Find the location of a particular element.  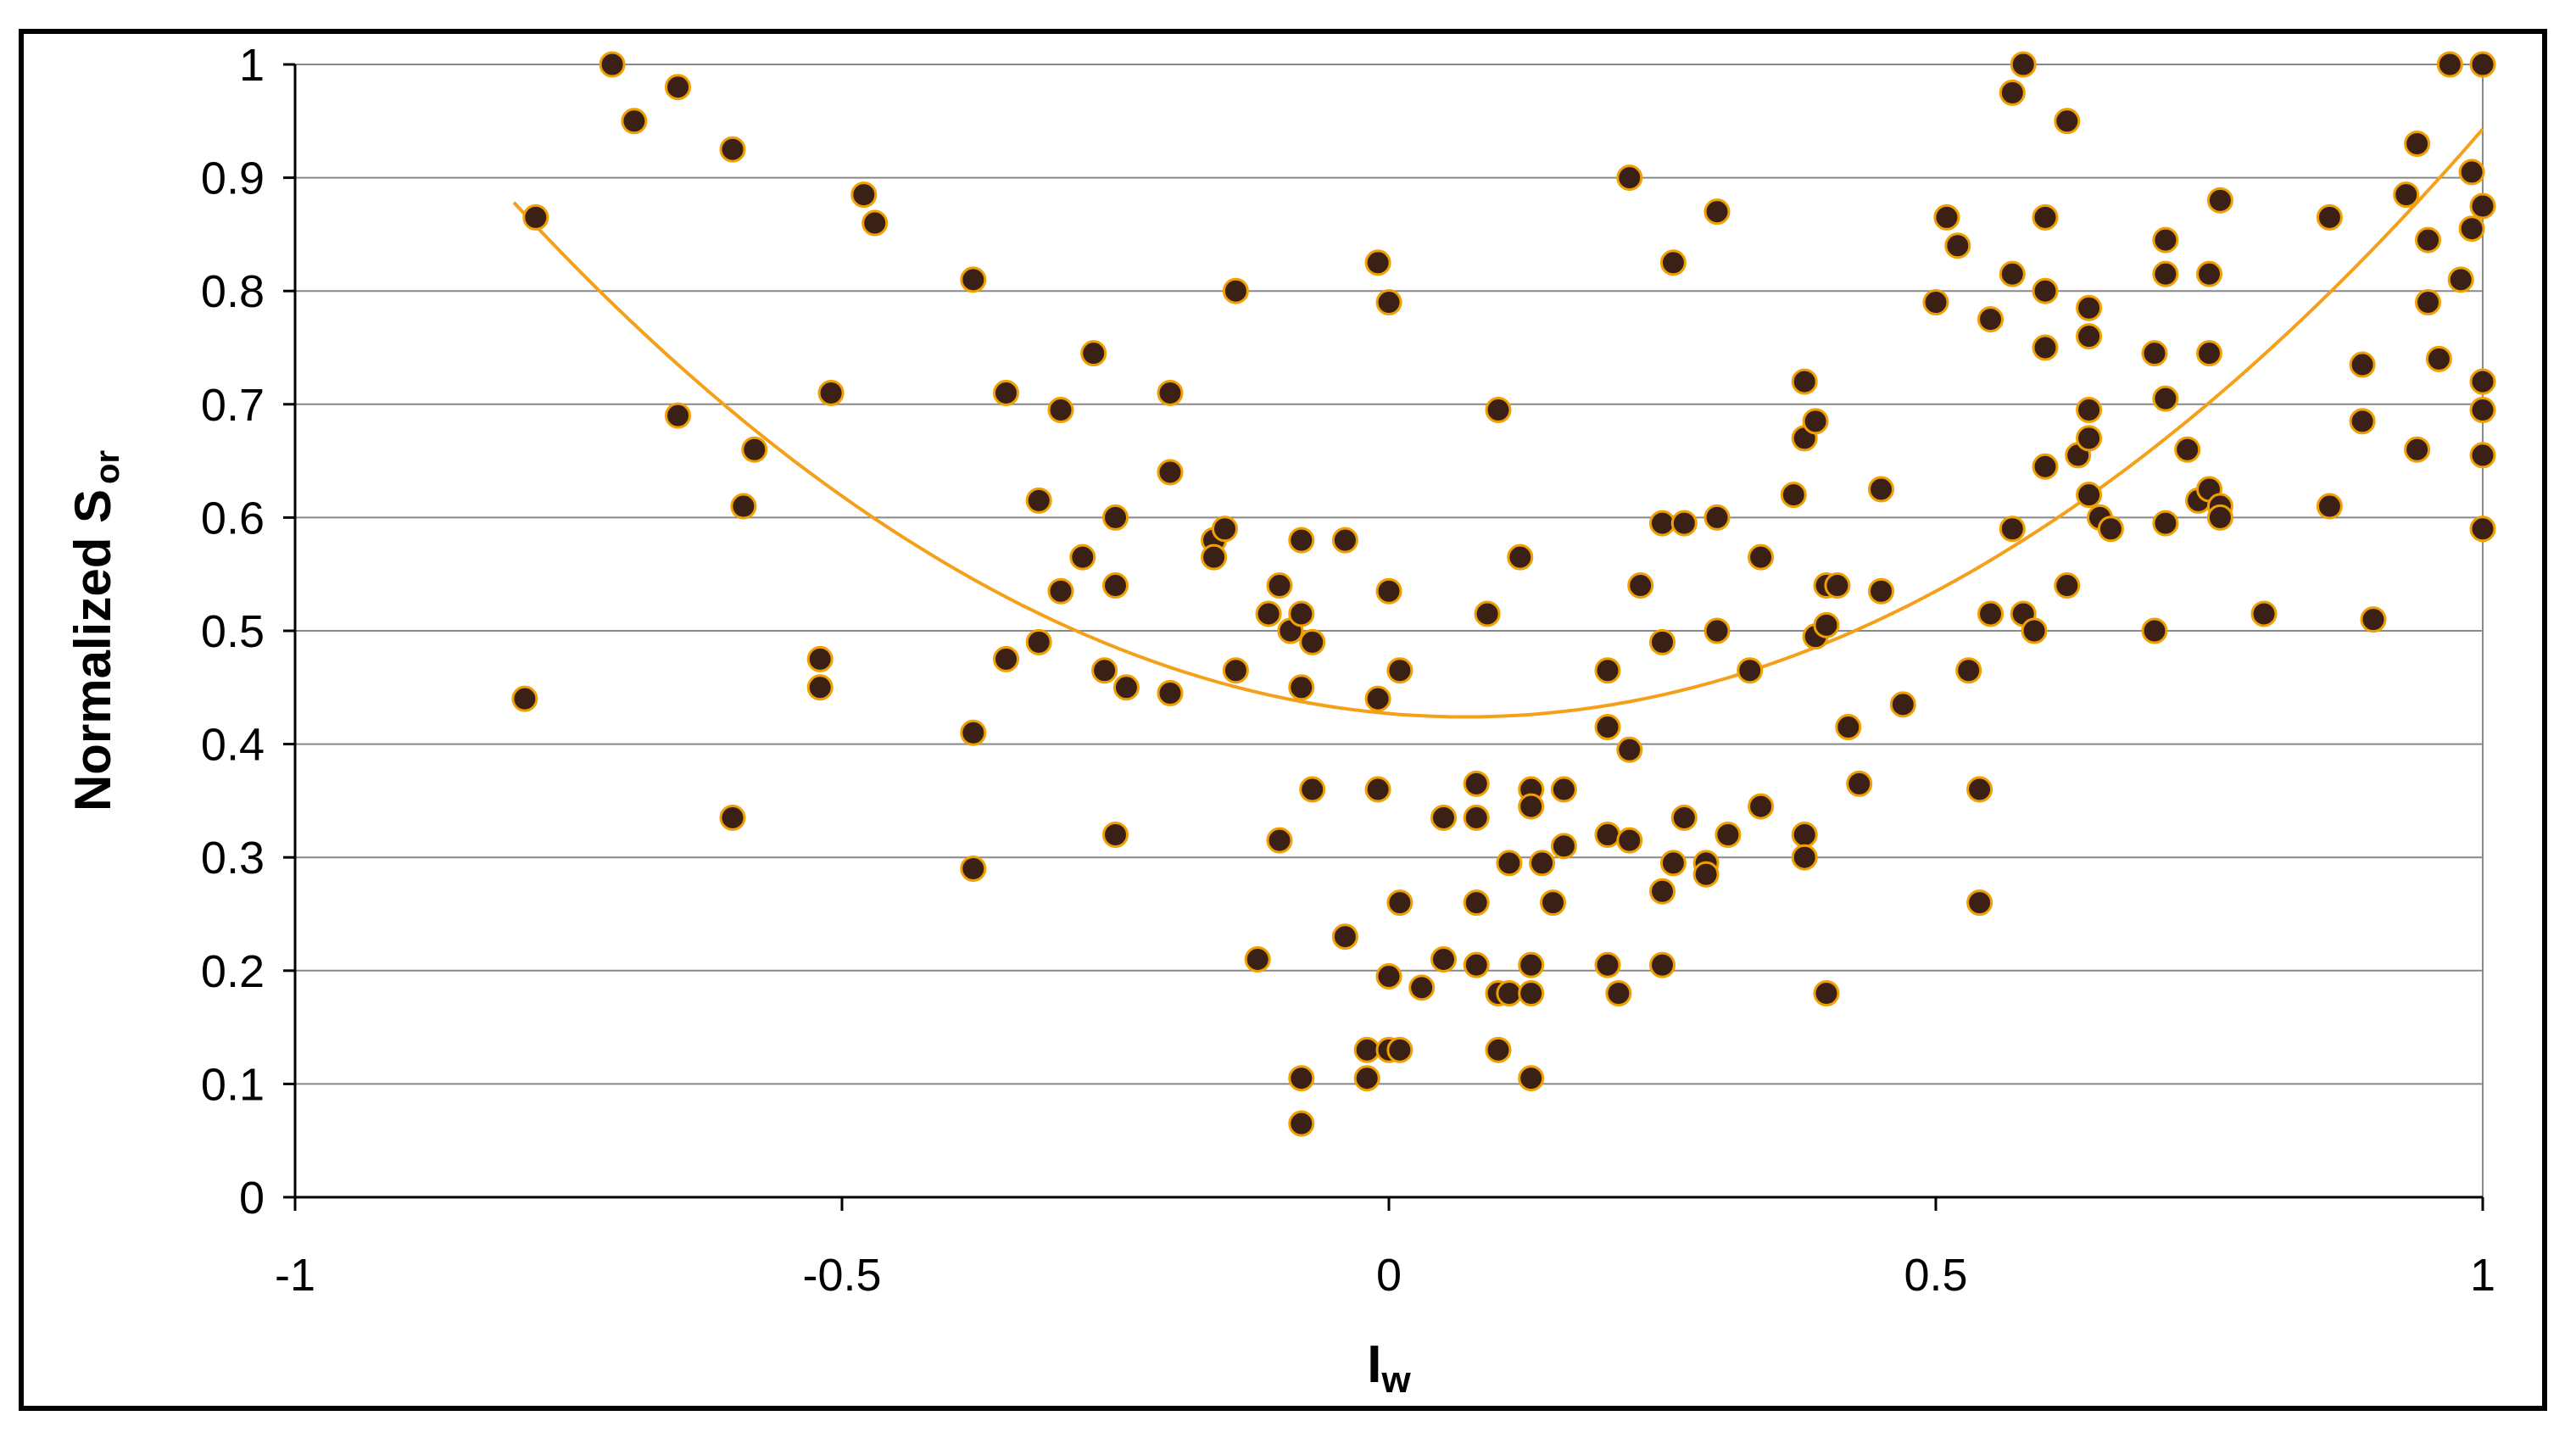

x-tick-label: -1 is located at coordinates (295, 1275).